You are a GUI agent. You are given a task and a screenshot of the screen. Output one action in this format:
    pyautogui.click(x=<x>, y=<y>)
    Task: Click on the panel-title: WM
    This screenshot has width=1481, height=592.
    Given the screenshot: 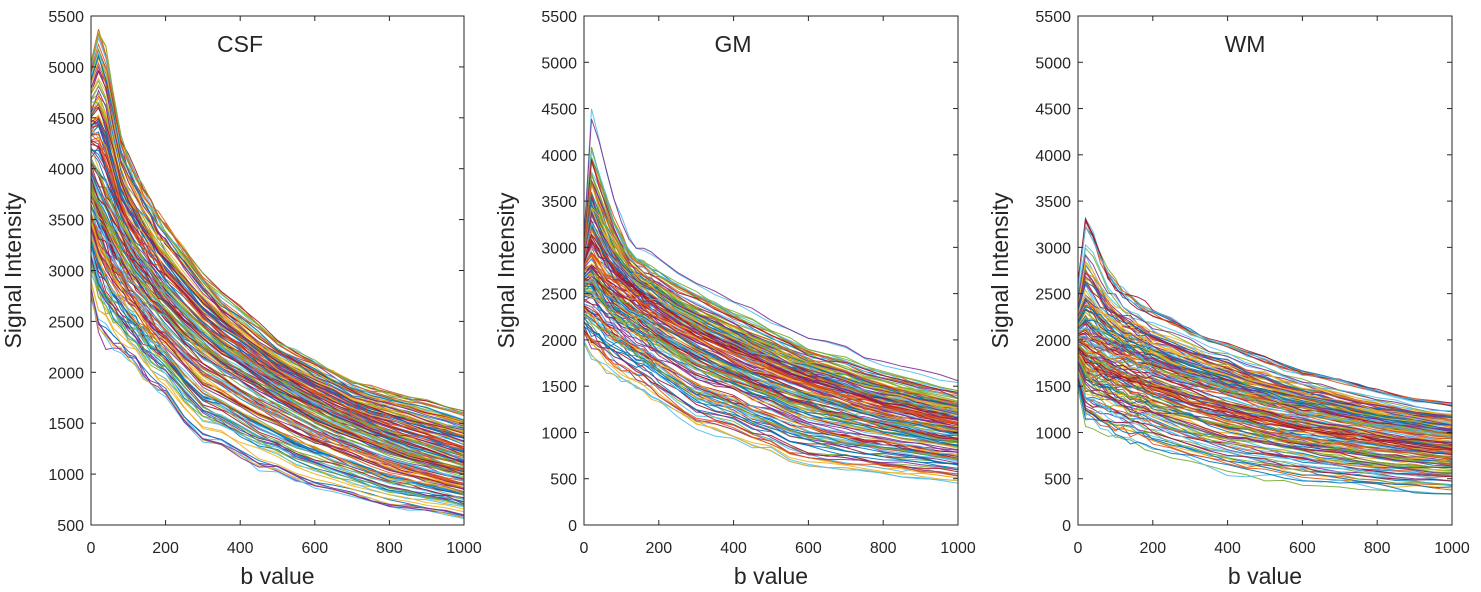 What is the action you would take?
    pyautogui.click(x=1245, y=44)
    